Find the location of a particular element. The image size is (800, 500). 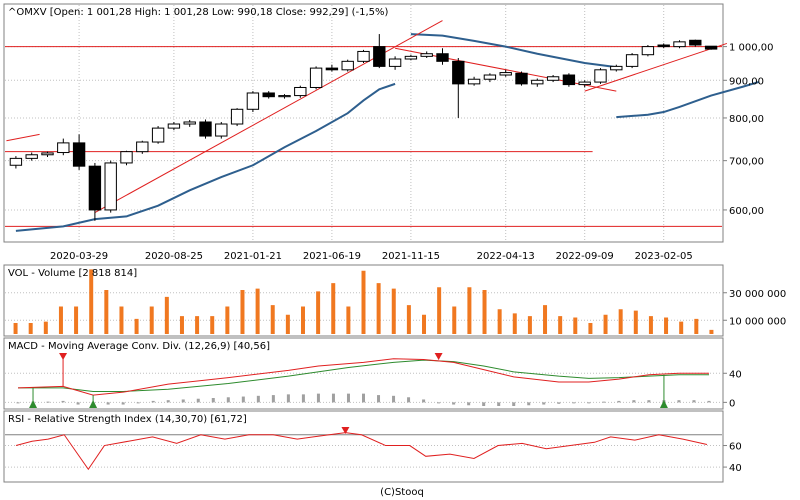

price-x-tick-label: 2021-06-19 is located at coordinates (332, 256).